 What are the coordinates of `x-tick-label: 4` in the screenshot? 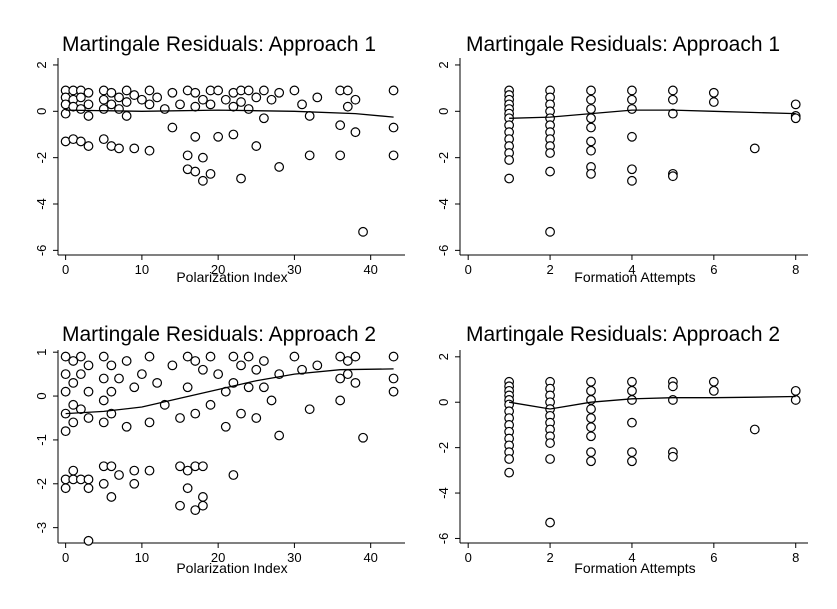 It's located at (631, 557).